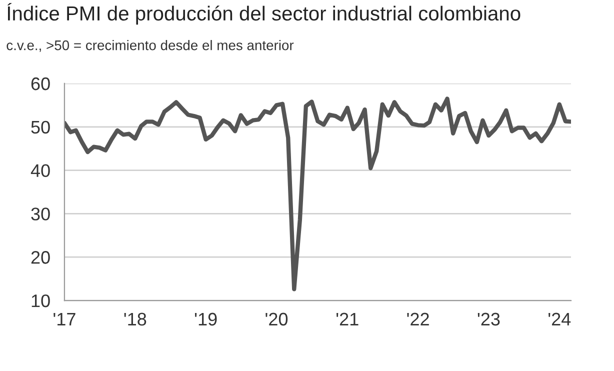  I want to click on y-tick-label: 50, so click(40, 127).